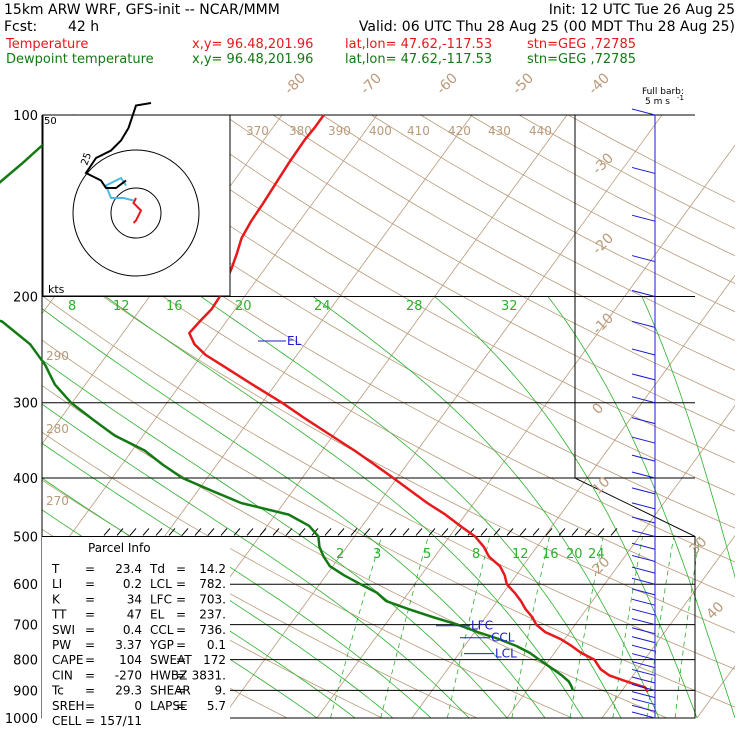 The width and height of the screenshot is (740, 740). Describe the element at coordinates (128, 645) in the screenshot. I see `parcel-info-cell: 3.37` at that location.